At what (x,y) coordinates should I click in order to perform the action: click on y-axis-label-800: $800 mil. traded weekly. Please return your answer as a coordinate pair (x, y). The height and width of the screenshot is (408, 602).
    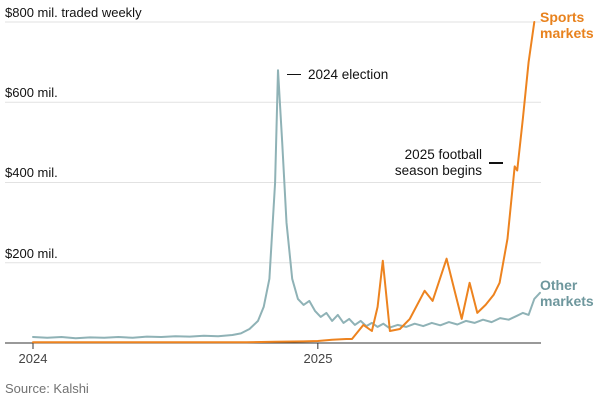
    Looking at the image, I should click on (73, 12).